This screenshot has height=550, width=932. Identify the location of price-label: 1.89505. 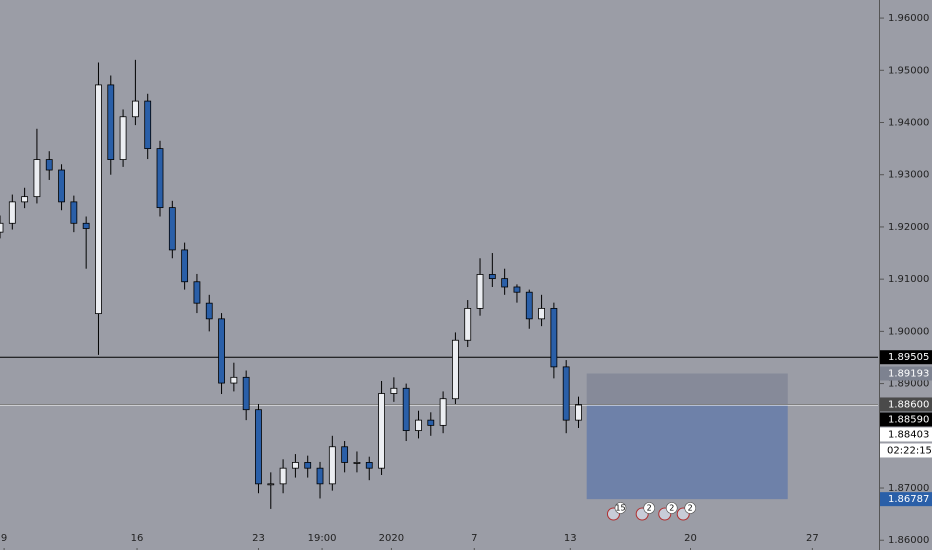
(908, 357).